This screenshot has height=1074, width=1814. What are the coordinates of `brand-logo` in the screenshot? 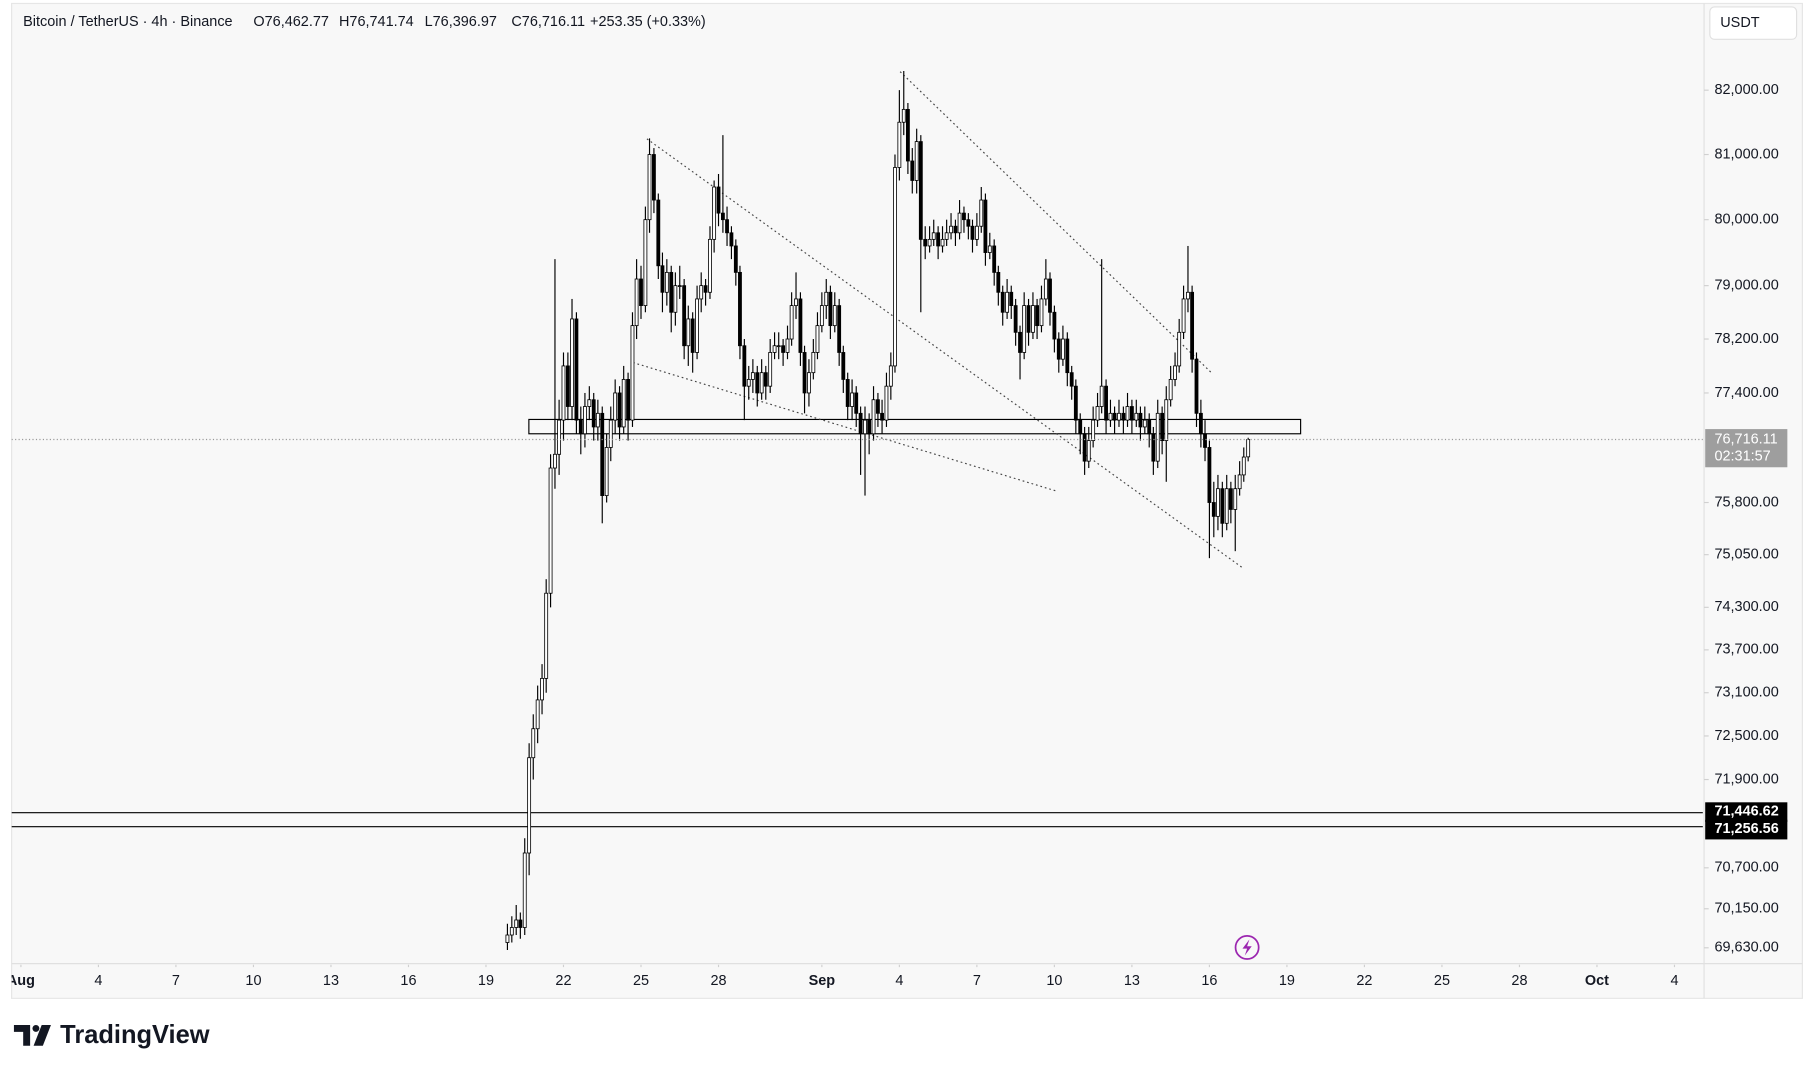 It's located at (32, 1035).